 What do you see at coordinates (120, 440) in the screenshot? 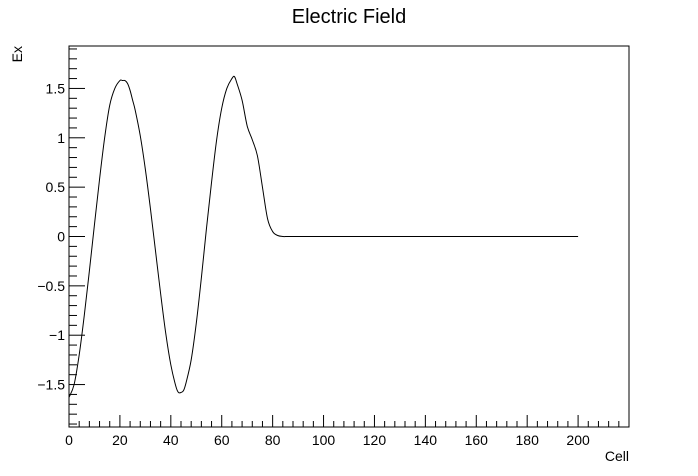
I see `x-tick-label: 20` at bounding box center [120, 440].